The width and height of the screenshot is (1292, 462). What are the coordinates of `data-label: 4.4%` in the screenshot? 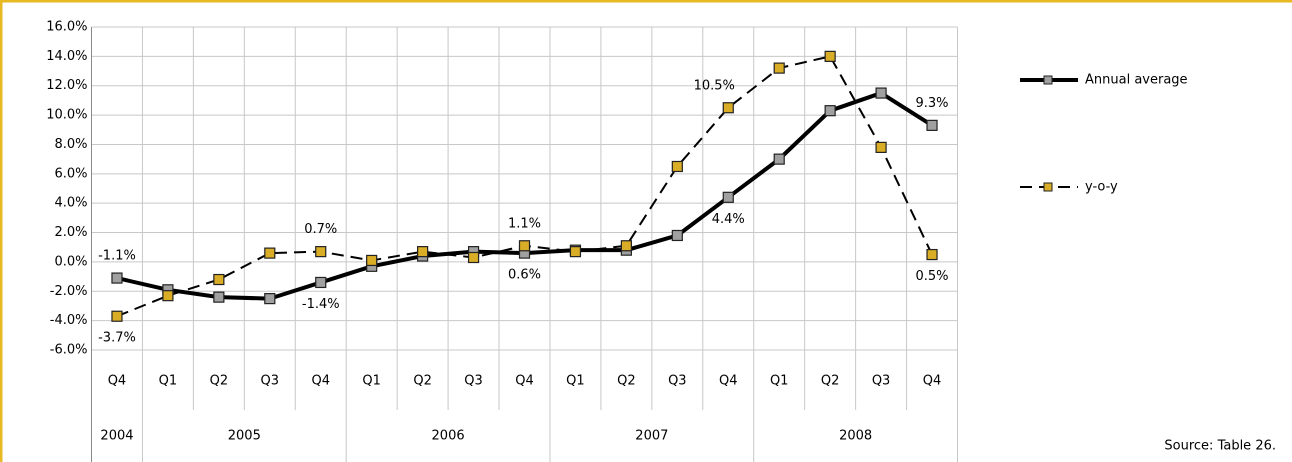 It's located at (728, 219).